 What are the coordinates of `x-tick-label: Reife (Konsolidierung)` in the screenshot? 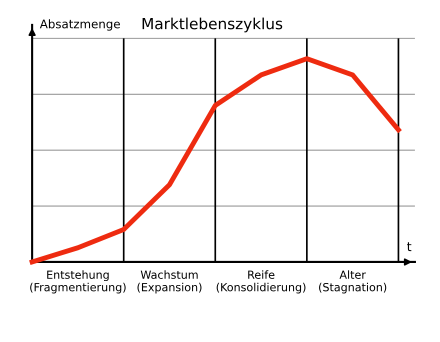 It's located at (261, 282).